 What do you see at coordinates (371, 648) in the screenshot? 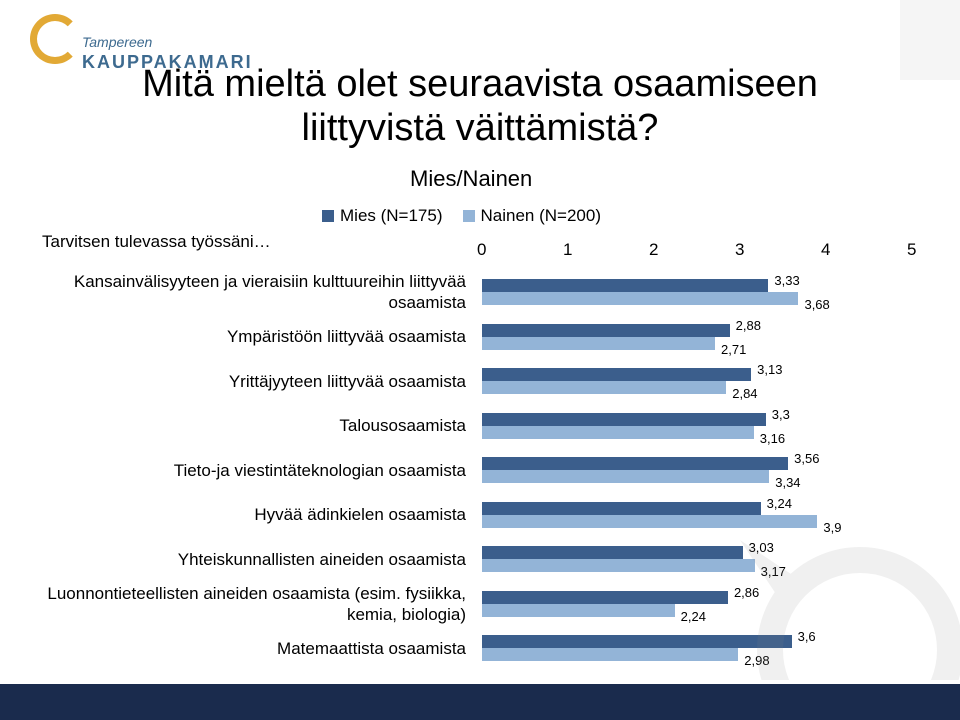
I see `category-label: Matemaattista osaamista` at bounding box center [371, 648].